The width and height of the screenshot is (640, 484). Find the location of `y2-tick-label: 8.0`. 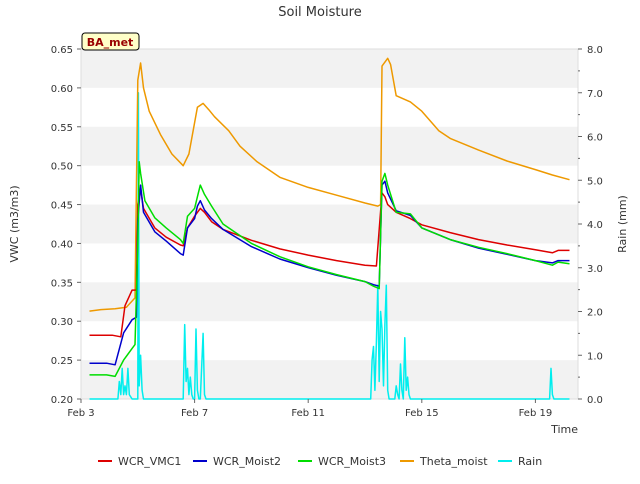

y2-tick-label: 8.0 is located at coordinates (595, 50).